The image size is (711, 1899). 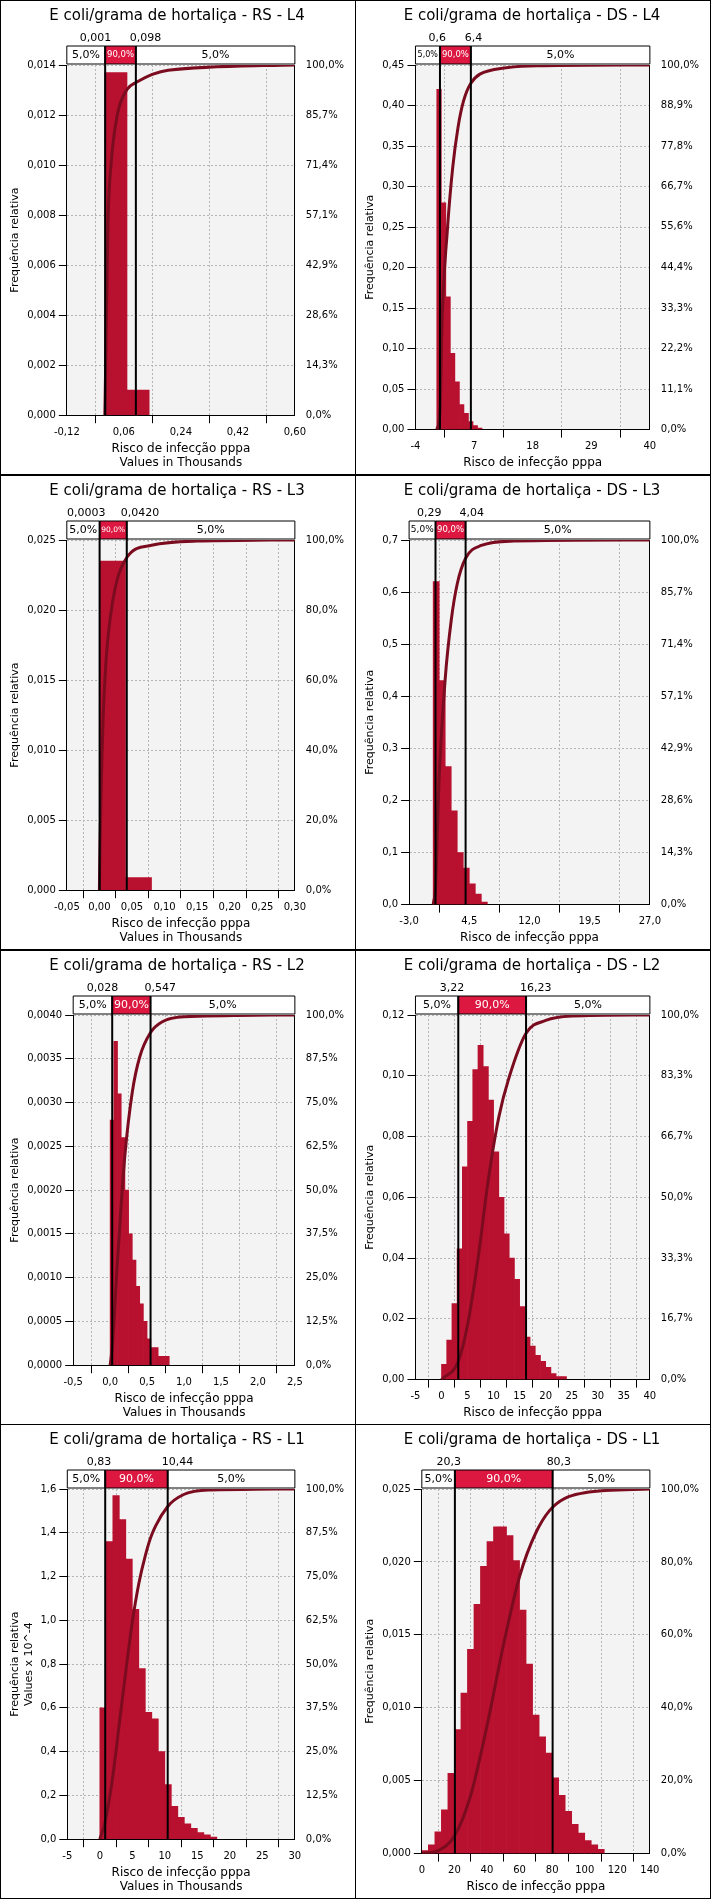 I want to click on ref-line-label: 0,001, so click(x=95, y=38).